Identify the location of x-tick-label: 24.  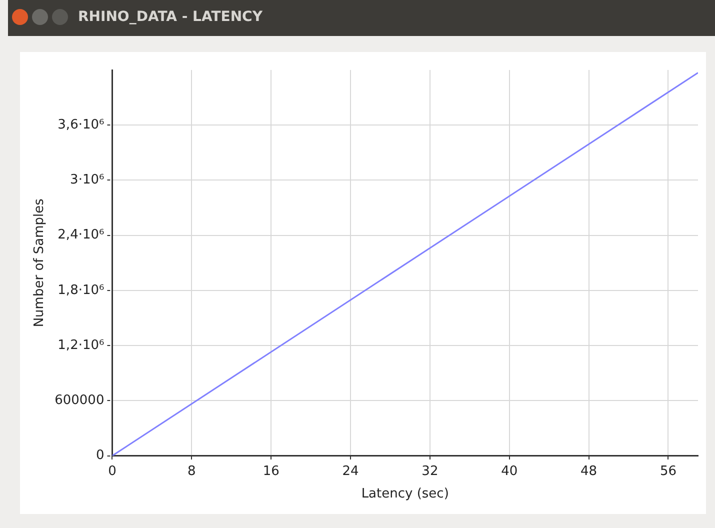
(350, 471).